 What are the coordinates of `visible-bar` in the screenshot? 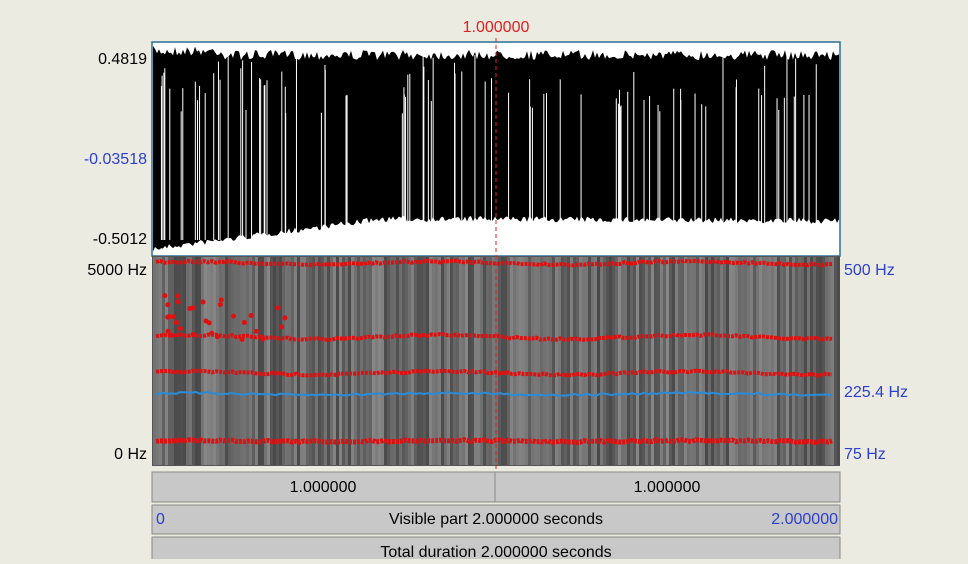 It's located at (496, 519).